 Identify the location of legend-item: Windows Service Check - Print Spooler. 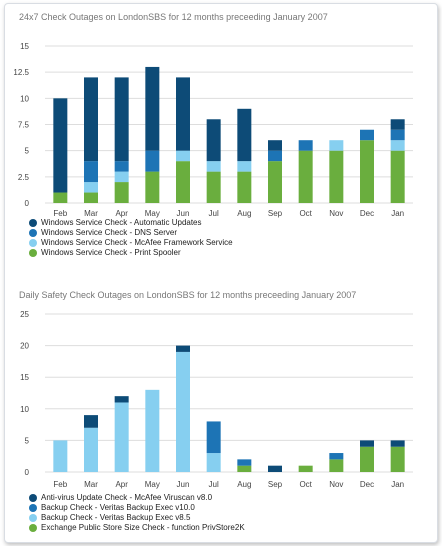
(131, 253).